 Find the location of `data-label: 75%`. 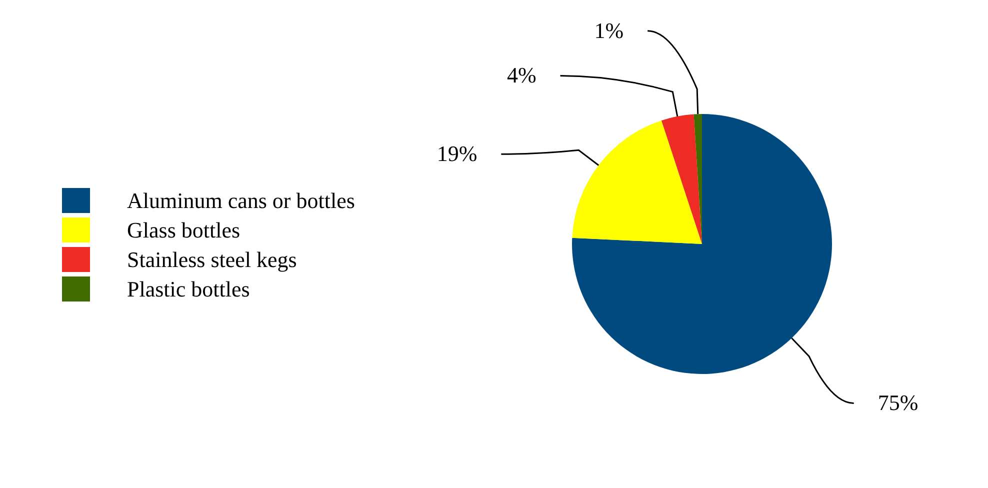

data-label: 75% is located at coordinates (898, 403).